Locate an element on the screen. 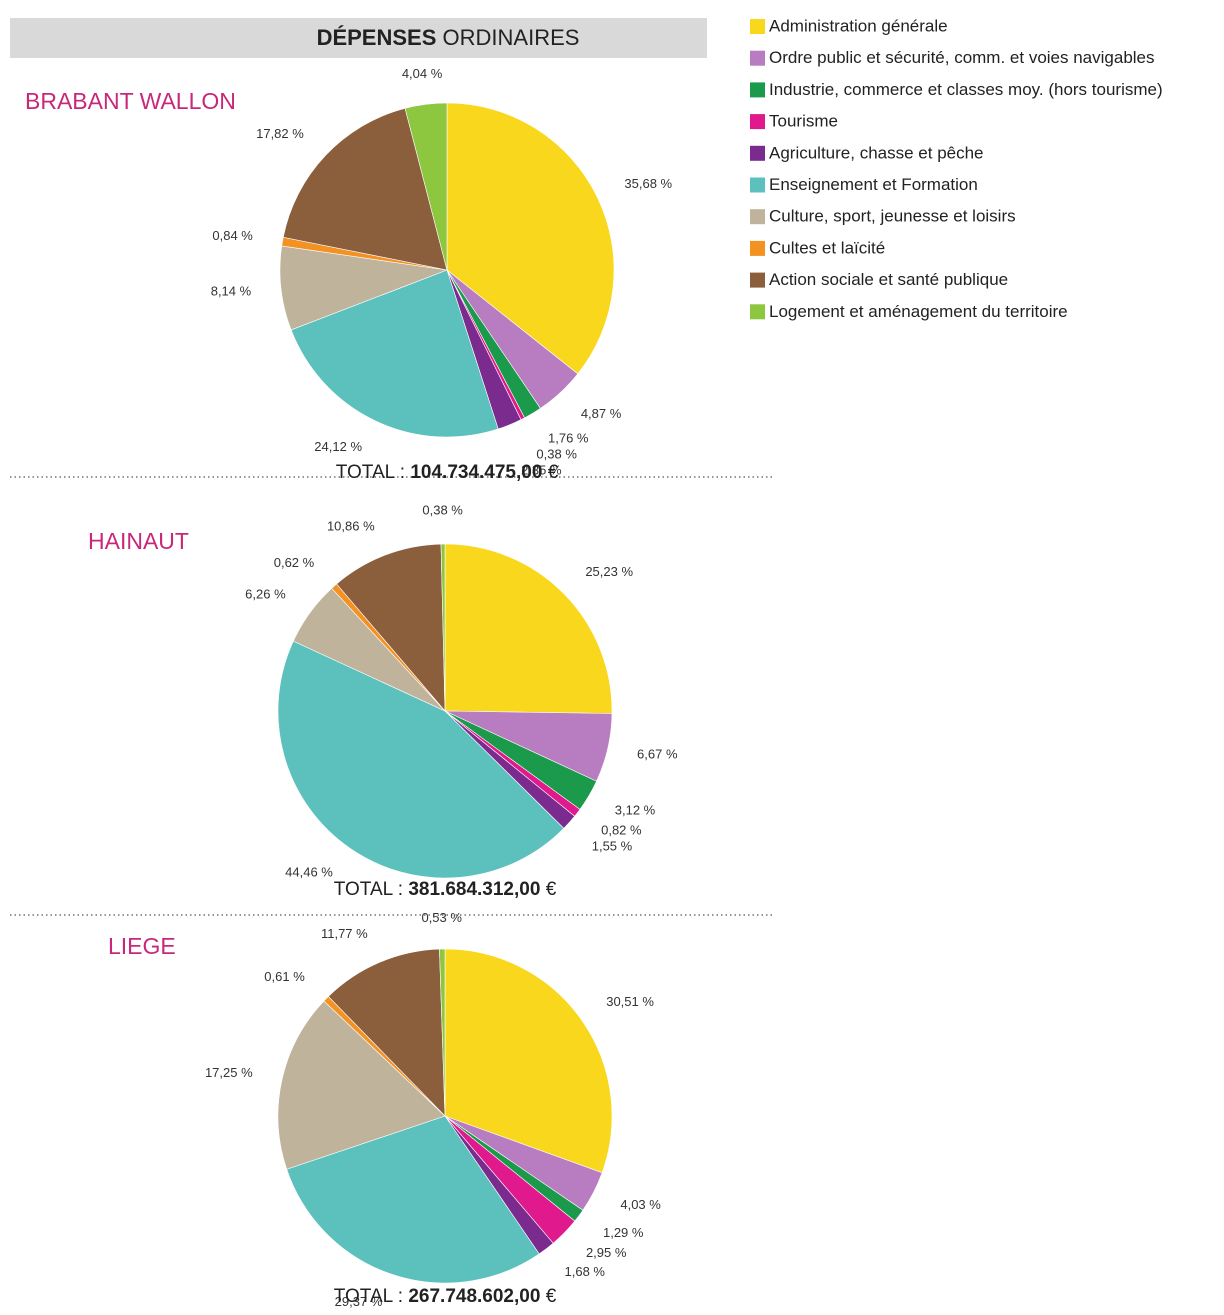 This screenshot has height=1315, width=1224. value-label: 0,84 % is located at coordinates (232, 235).